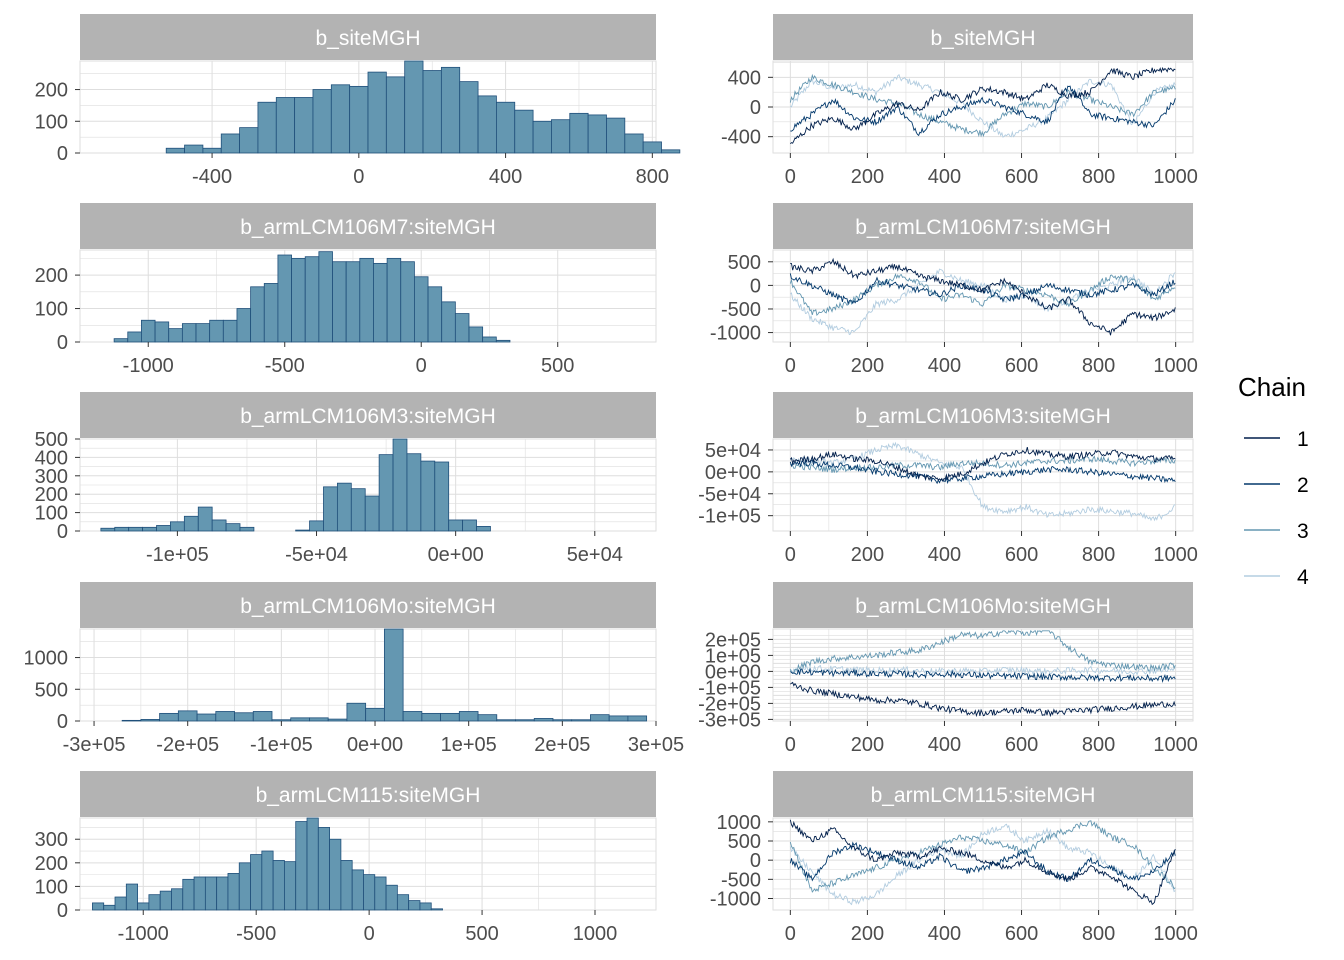 The width and height of the screenshot is (1344, 960). I want to click on facet-strip-label: b_armLCM115:siteMGH, so click(368, 795).